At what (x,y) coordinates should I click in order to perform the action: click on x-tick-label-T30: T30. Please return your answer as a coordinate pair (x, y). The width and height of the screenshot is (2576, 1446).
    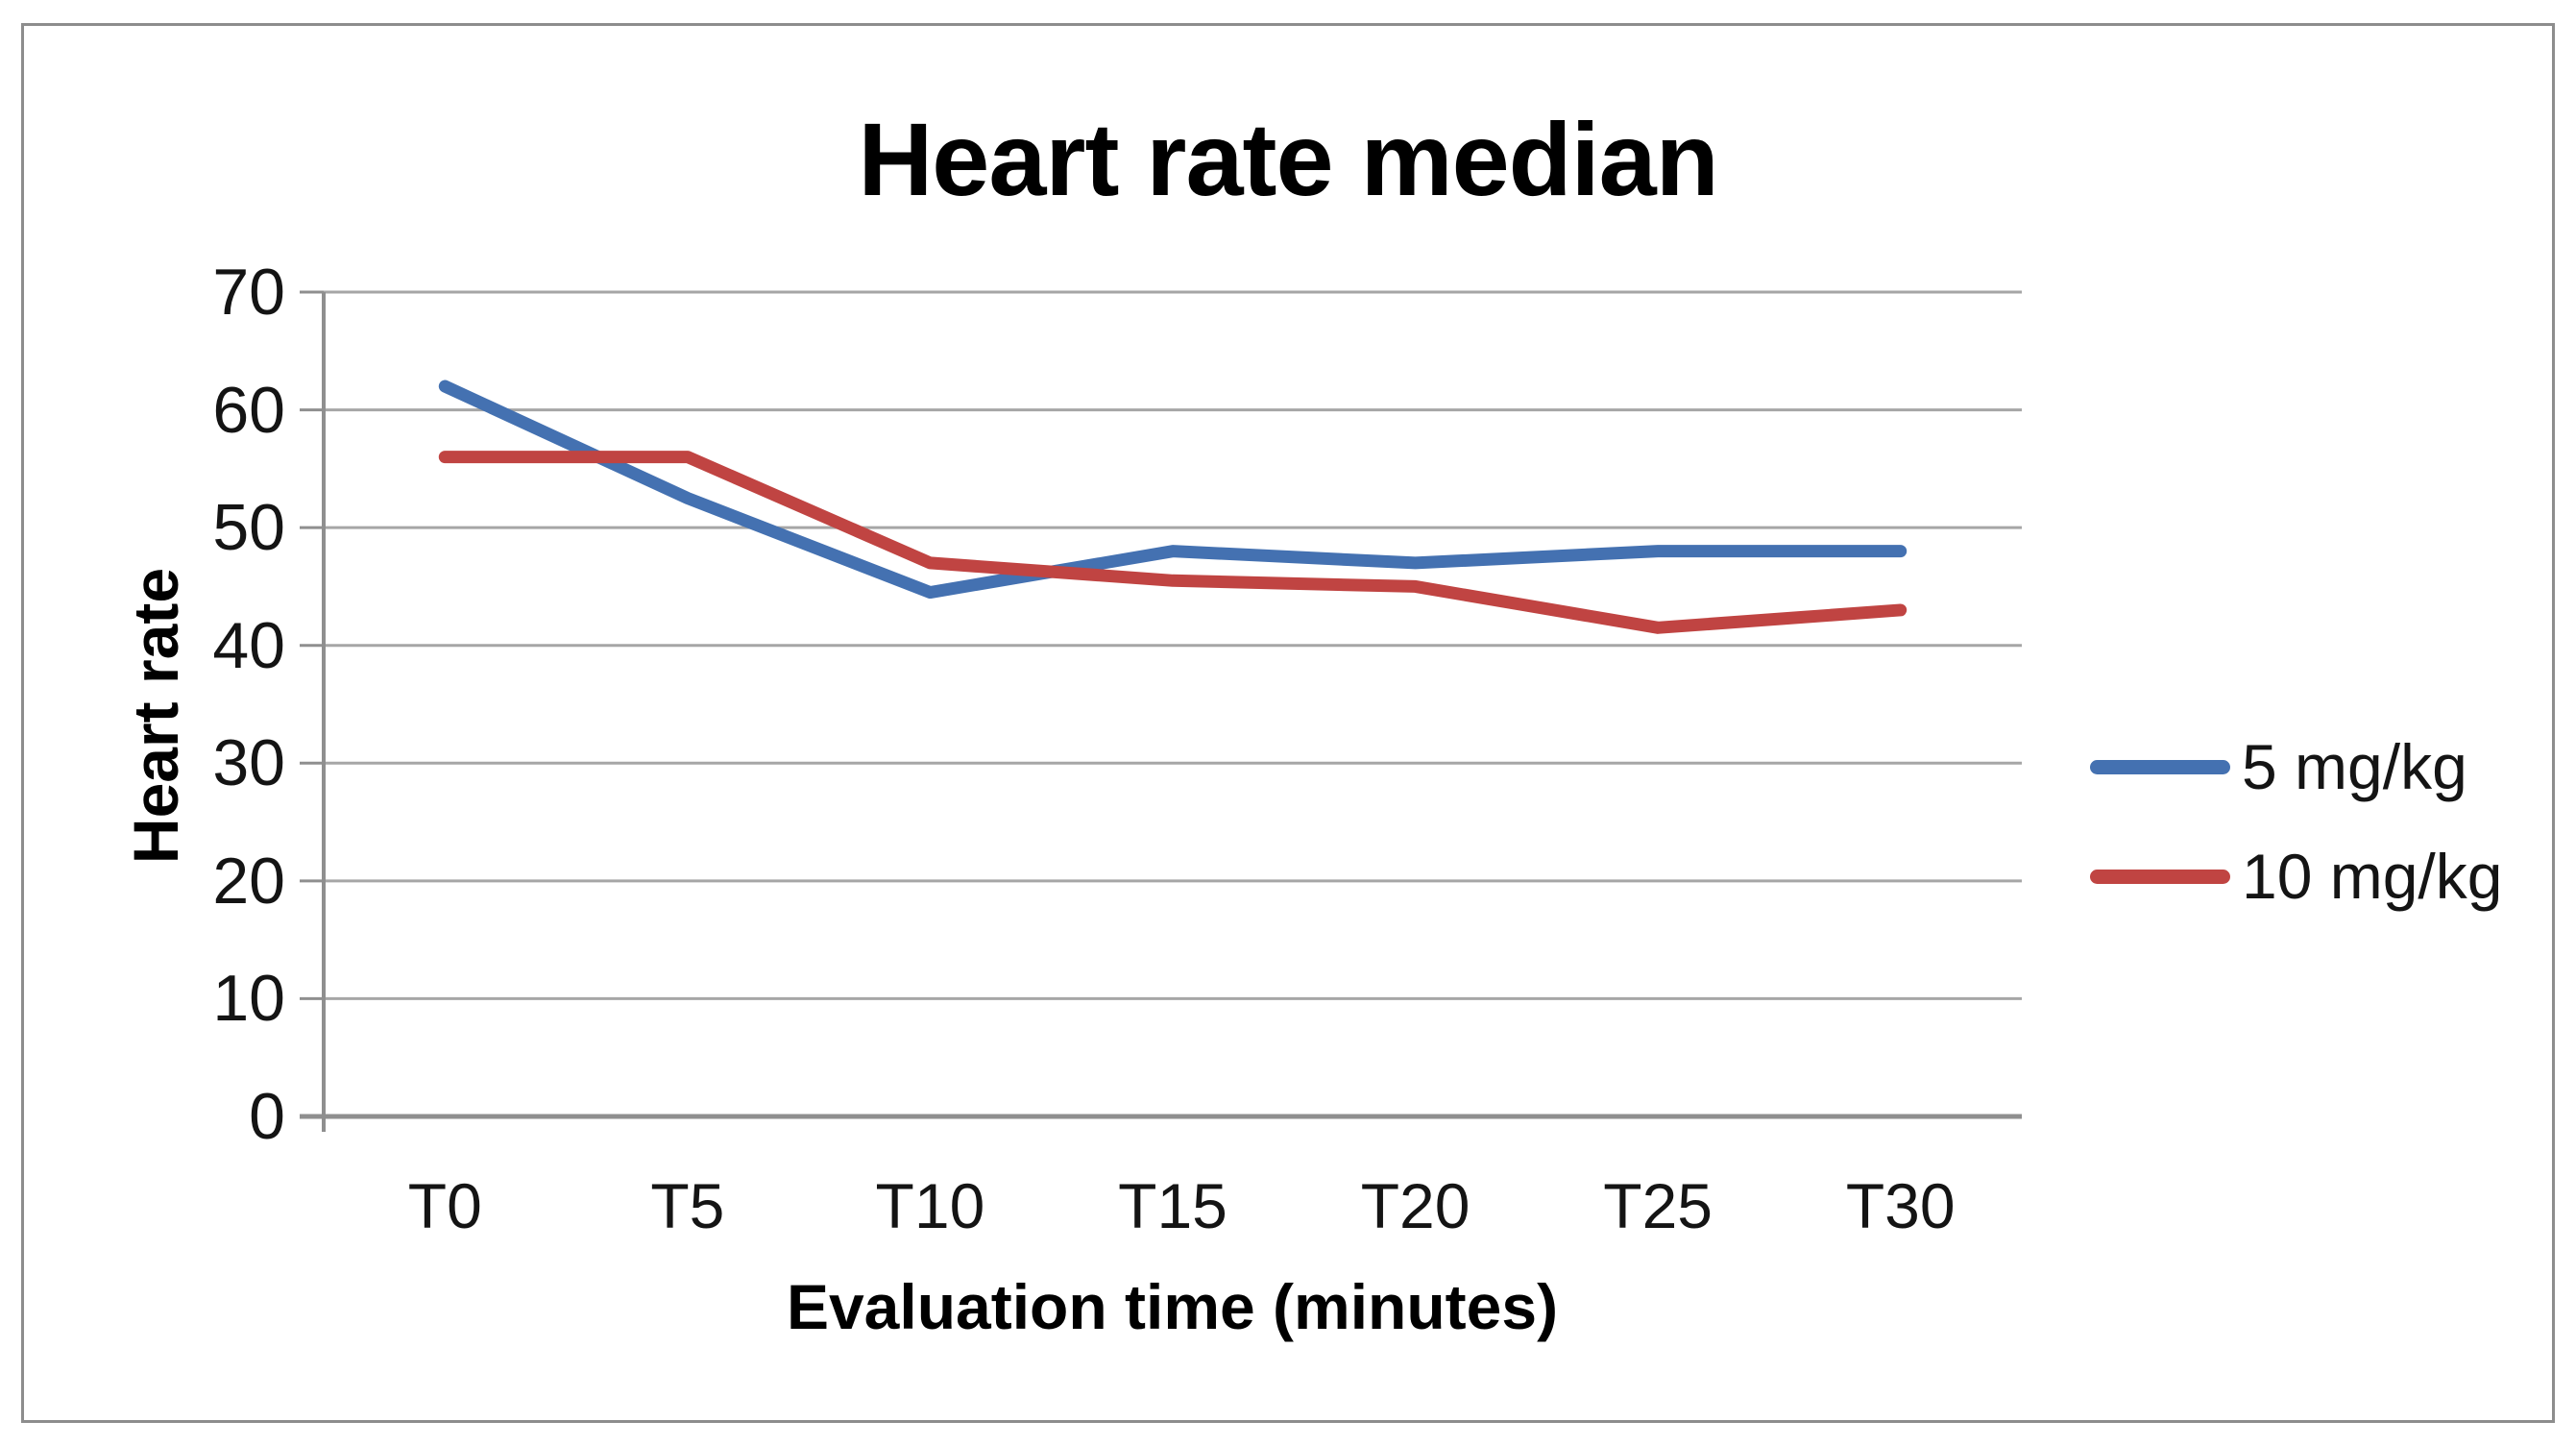
    Looking at the image, I should click on (1900, 1206).